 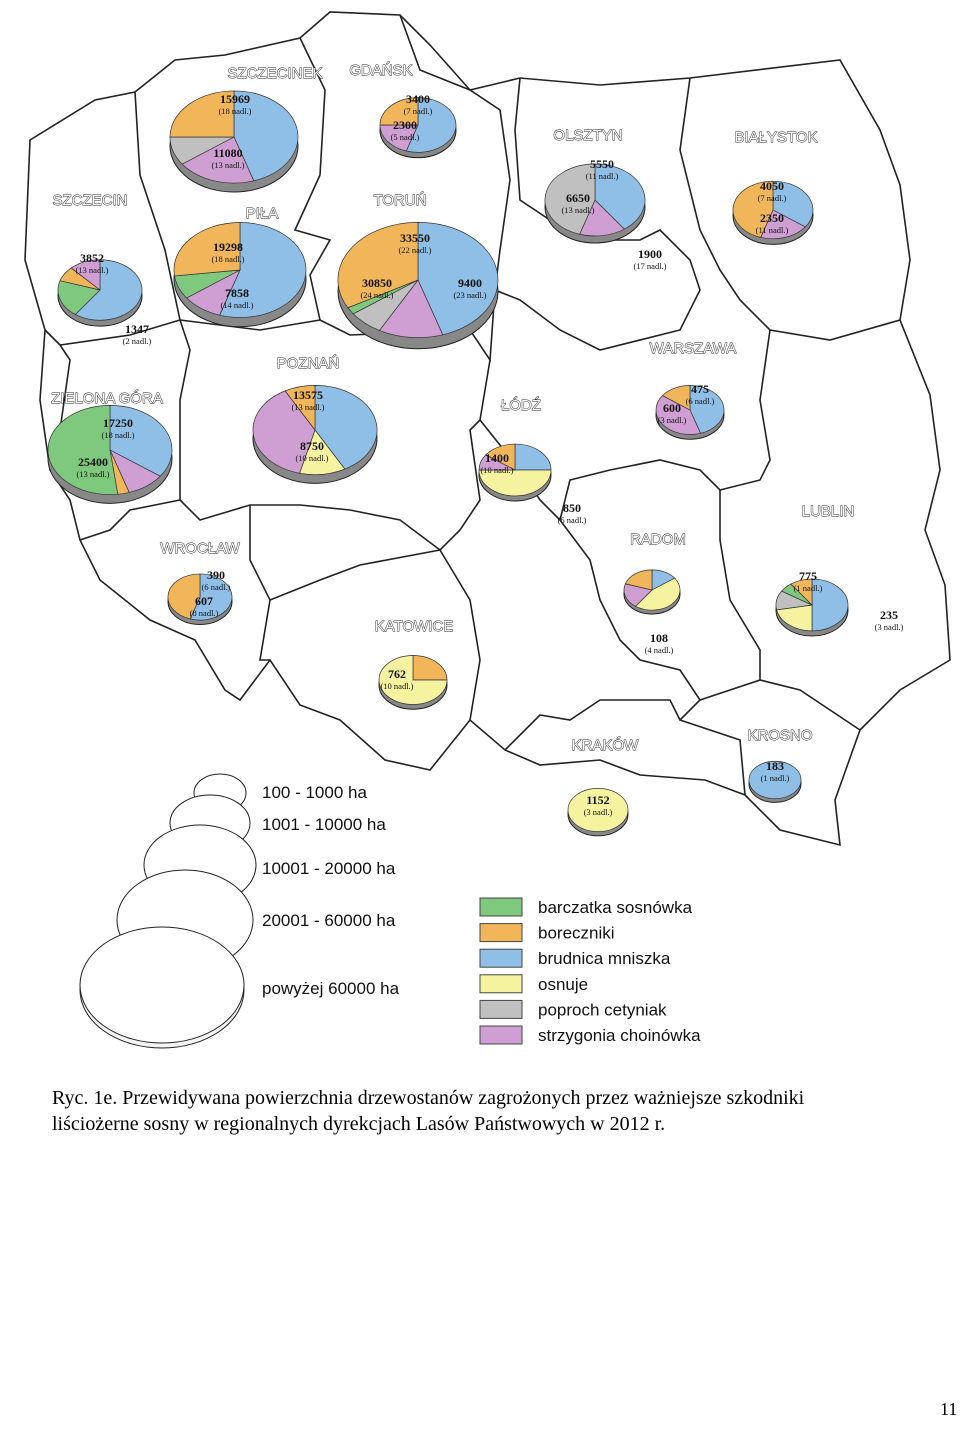 I want to click on area-value: 235, so click(x=889, y=615).